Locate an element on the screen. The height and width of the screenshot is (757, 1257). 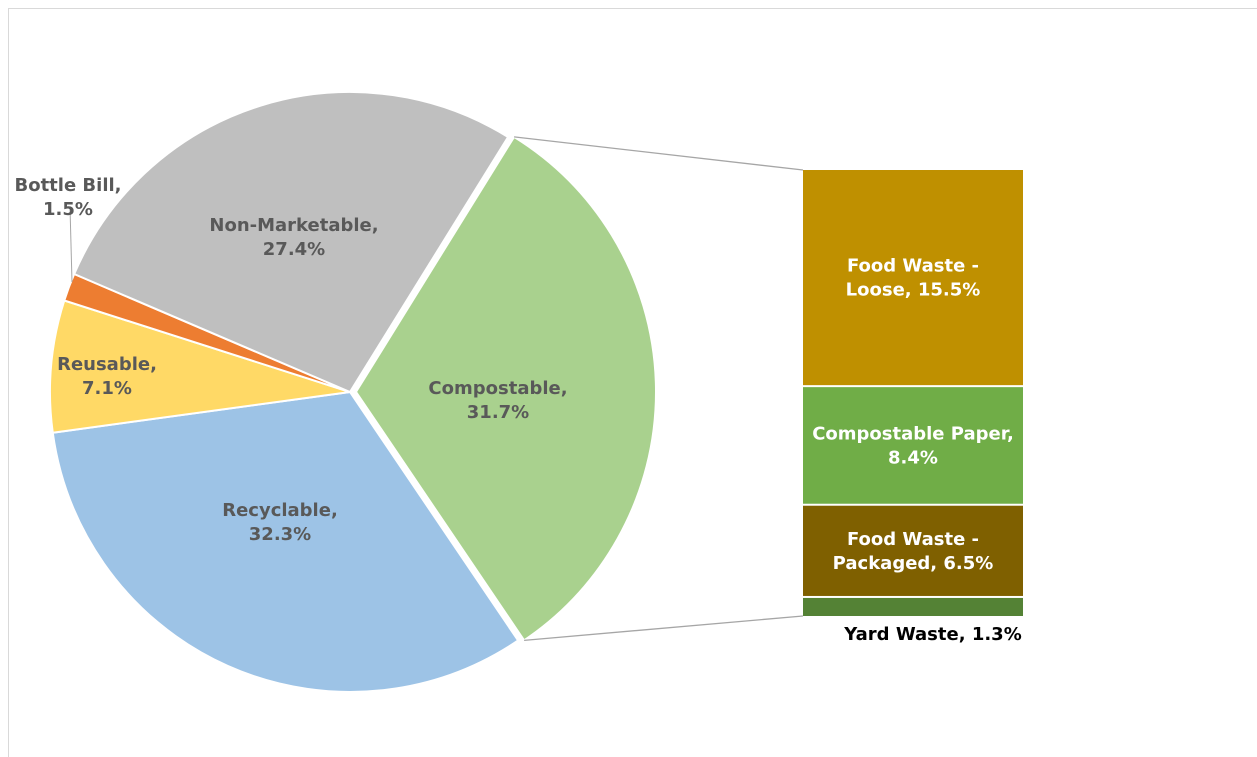
bar-label-food-waste-loose: Food Waste -Loose, 15.5% is located at coordinates (913, 278).